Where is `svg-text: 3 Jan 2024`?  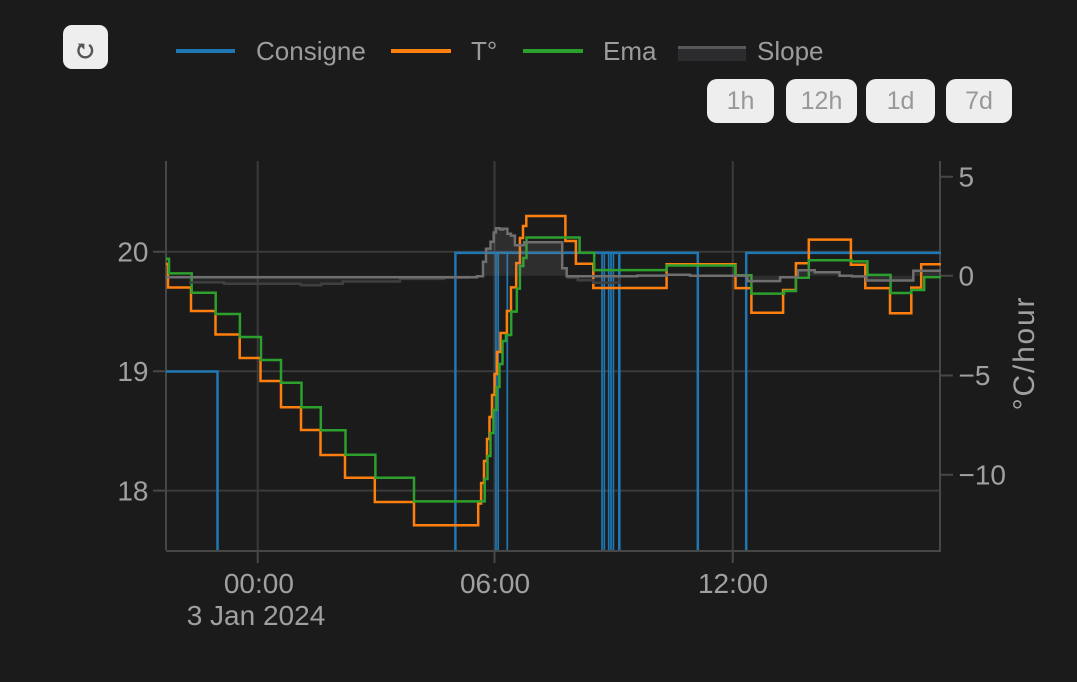 svg-text: 3 Jan 2024 is located at coordinates (256, 615).